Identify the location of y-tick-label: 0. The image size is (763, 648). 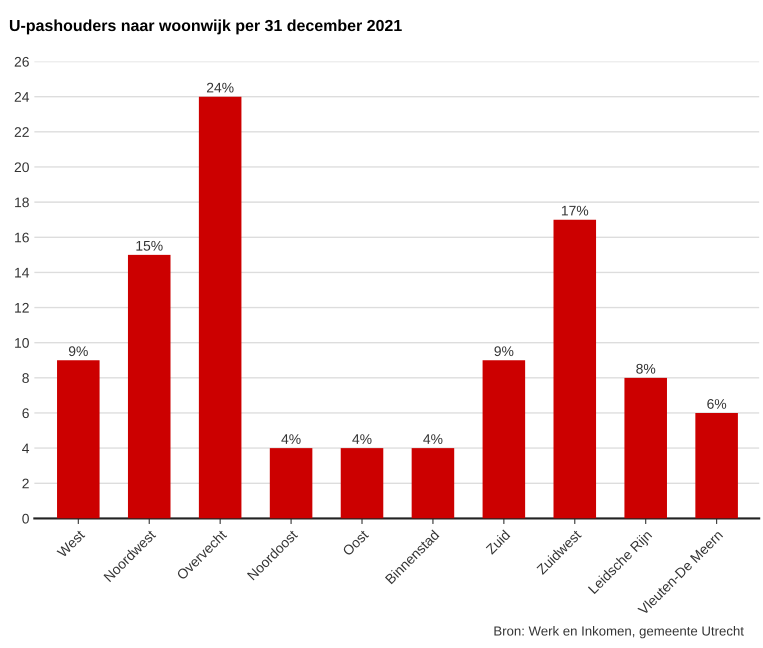
(25, 519).